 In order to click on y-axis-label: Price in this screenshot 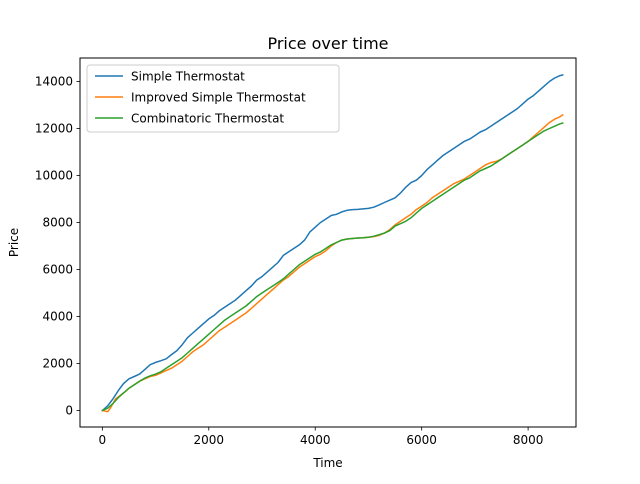, I will do `click(14, 242)`.